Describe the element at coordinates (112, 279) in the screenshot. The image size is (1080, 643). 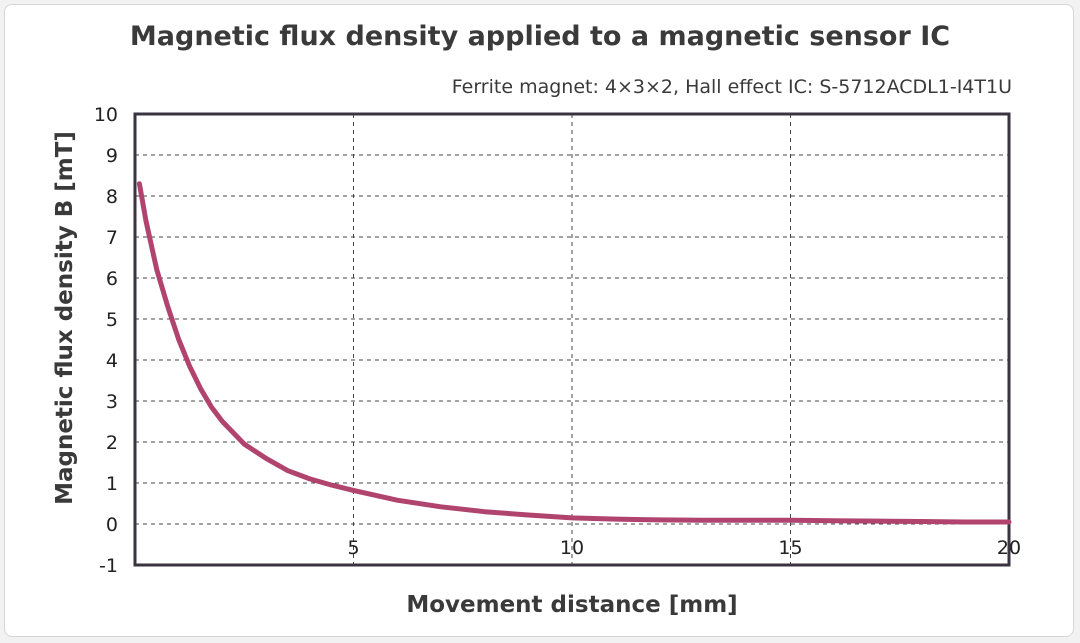
I see `y-tick-label: 6` at that location.